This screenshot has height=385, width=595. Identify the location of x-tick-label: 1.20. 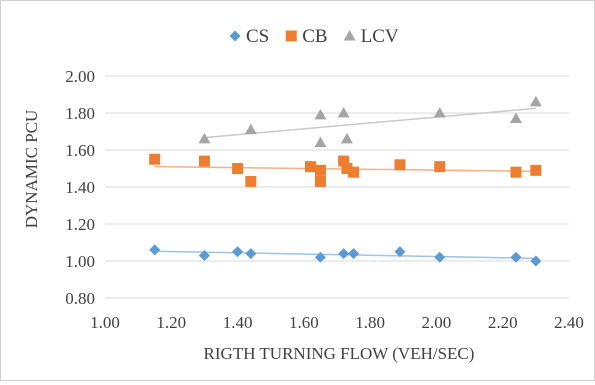
(171, 322).